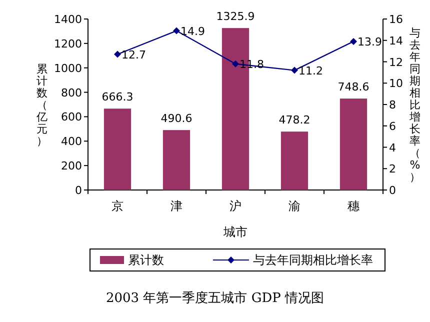  What do you see at coordinates (118, 97) in the screenshot?
I see `data-label: 666.3` at bounding box center [118, 97].